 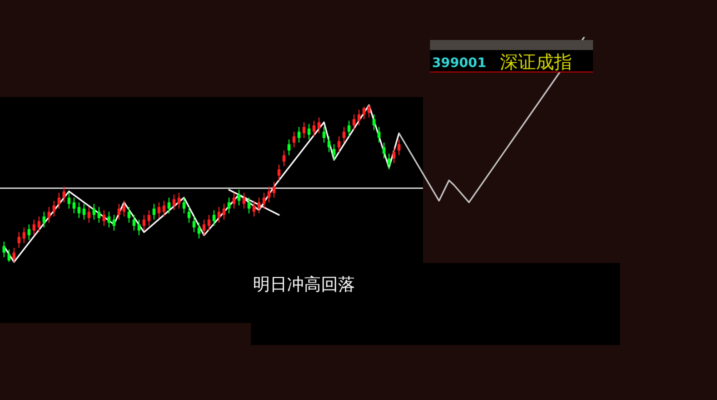 What do you see at coordinates (304, 285) in the screenshot?
I see `text: 明日冲高回落` at bounding box center [304, 285].